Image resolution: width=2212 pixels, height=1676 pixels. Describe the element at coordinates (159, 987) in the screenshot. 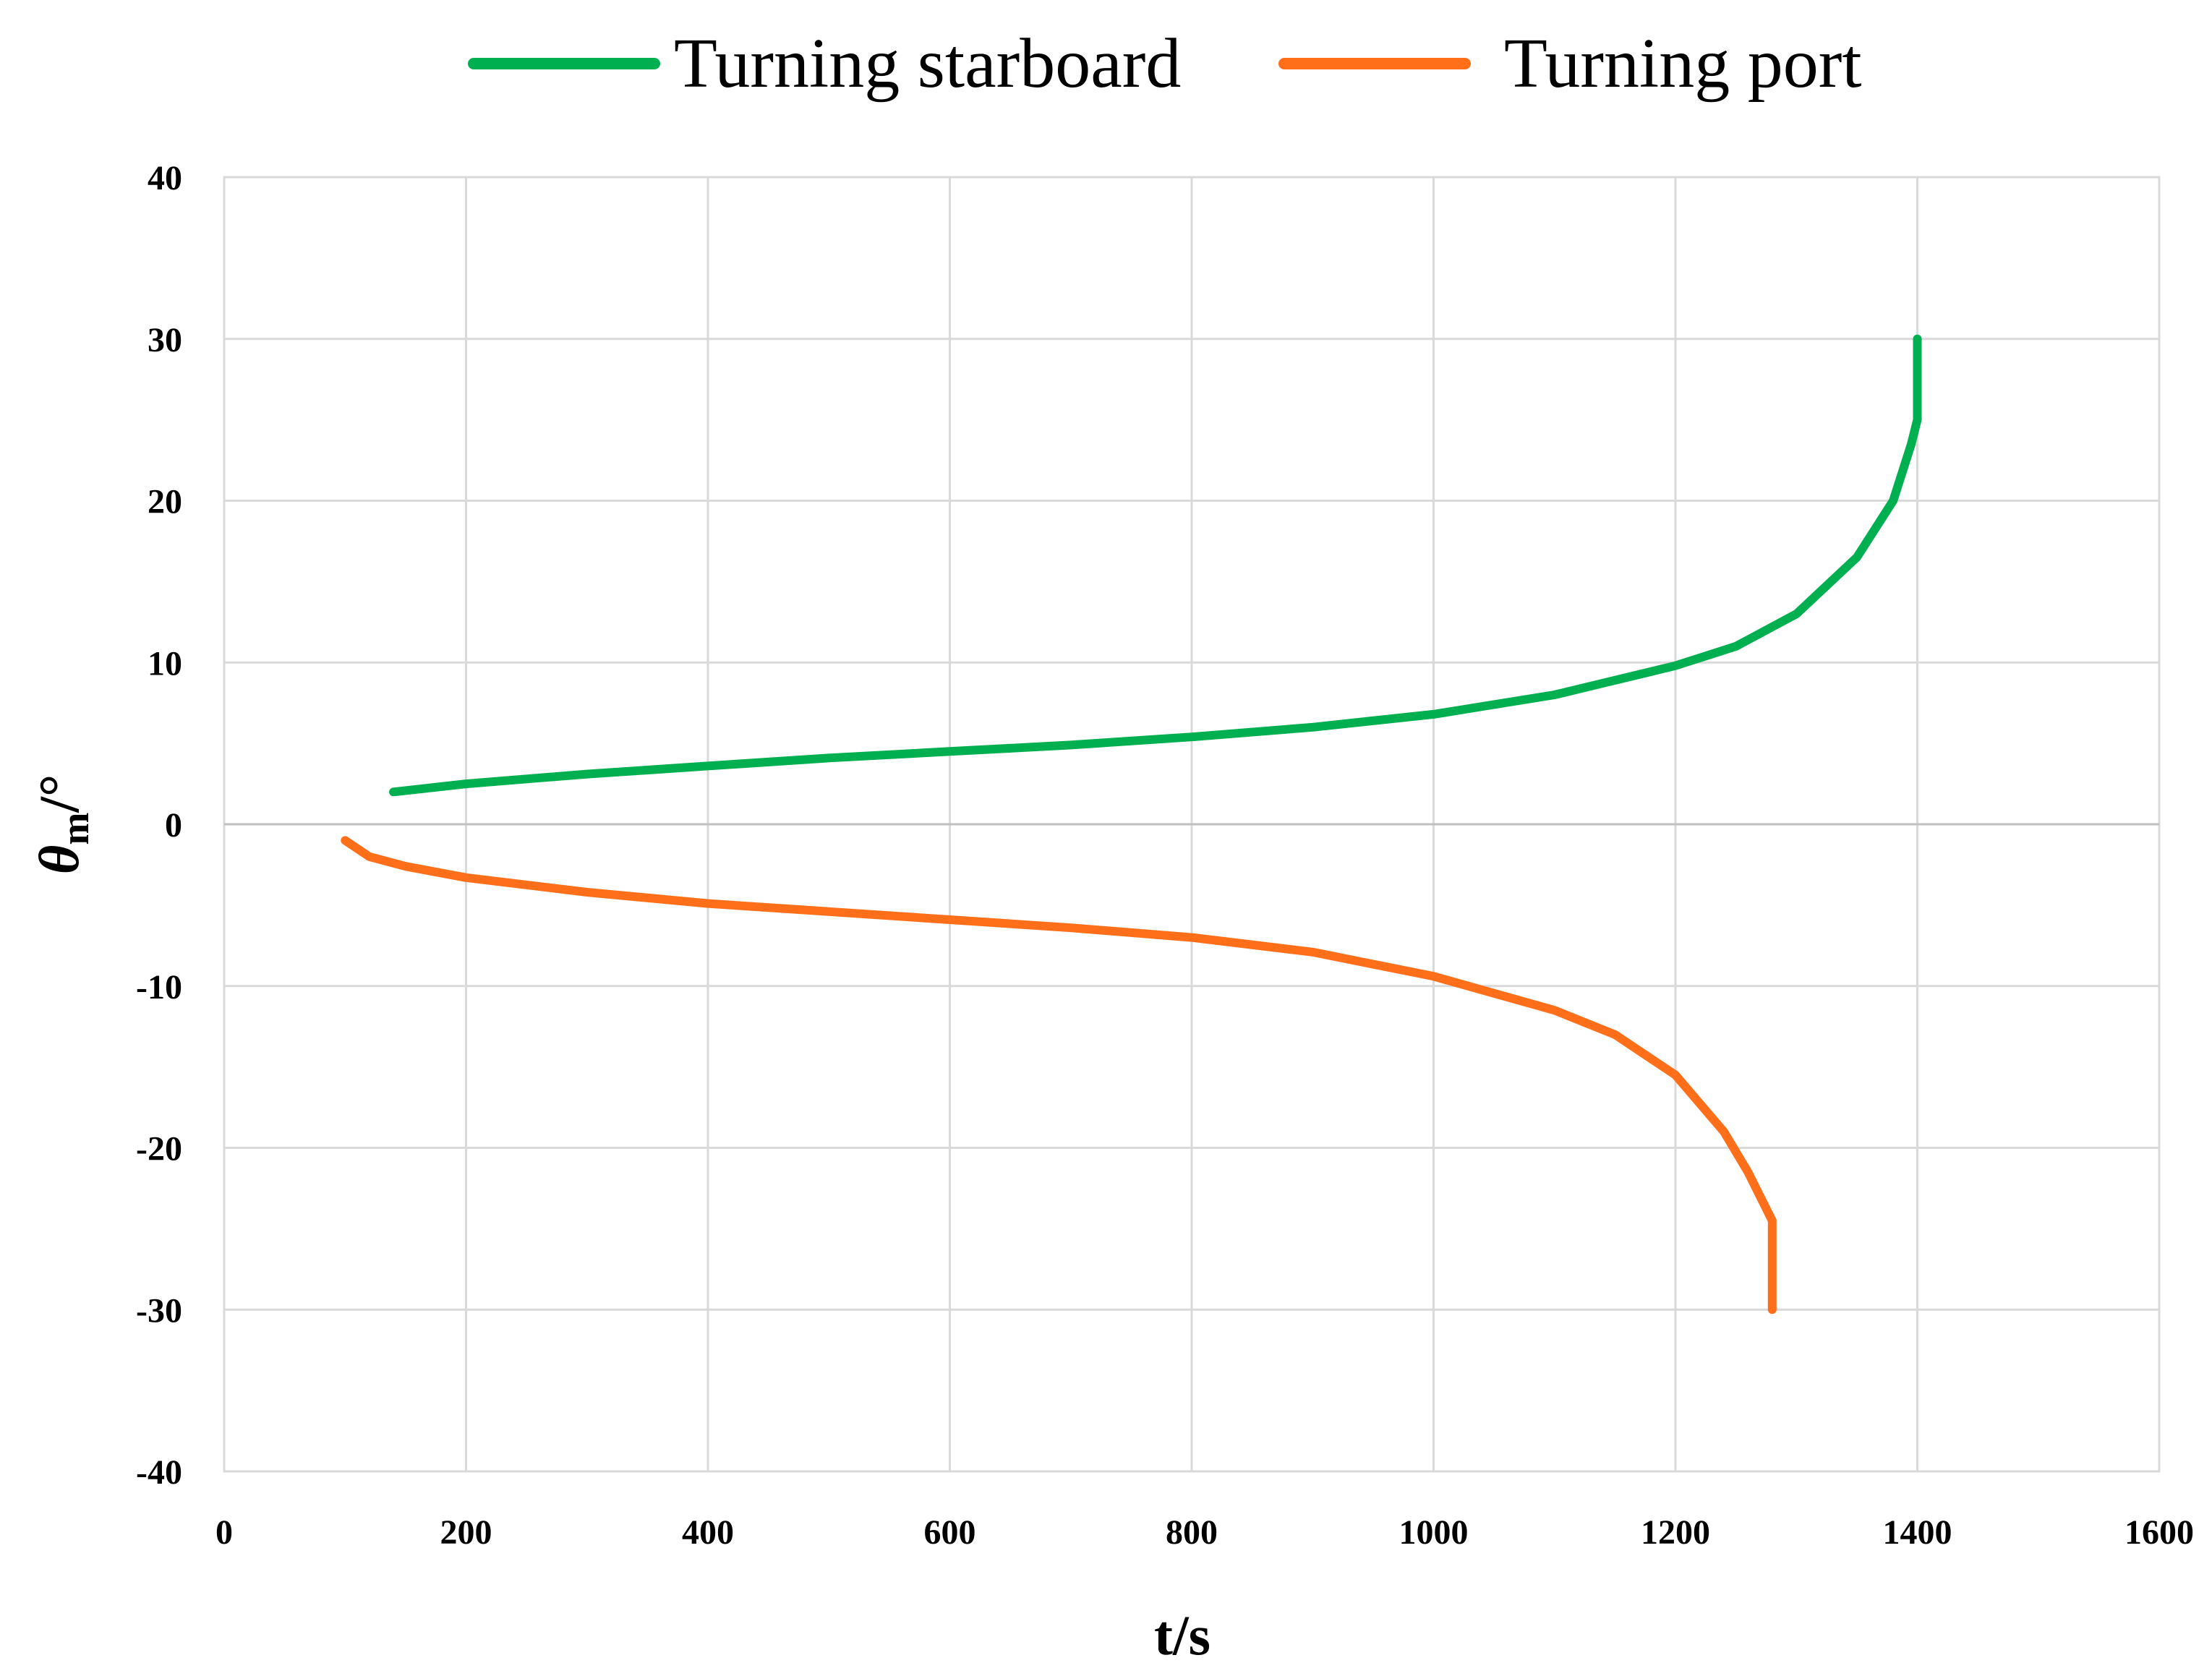

I see `y-tick-label: -10` at that location.